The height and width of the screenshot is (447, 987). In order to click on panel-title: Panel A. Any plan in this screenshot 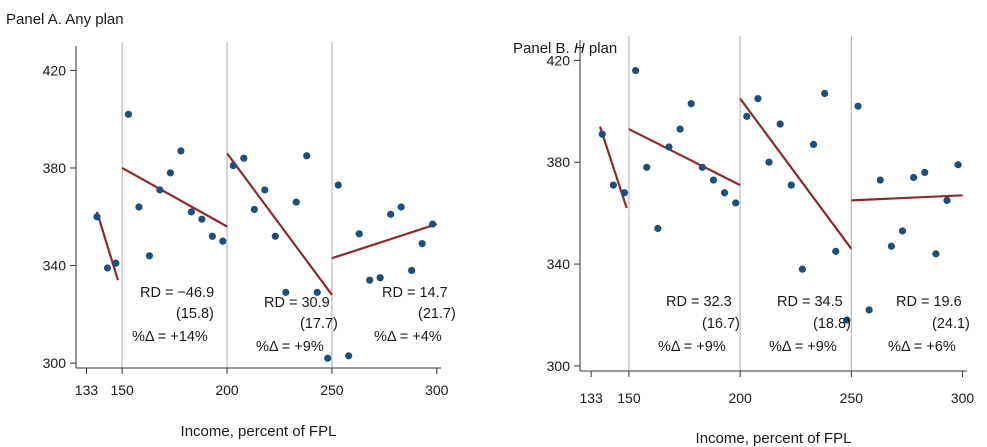, I will do `click(65, 19)`.